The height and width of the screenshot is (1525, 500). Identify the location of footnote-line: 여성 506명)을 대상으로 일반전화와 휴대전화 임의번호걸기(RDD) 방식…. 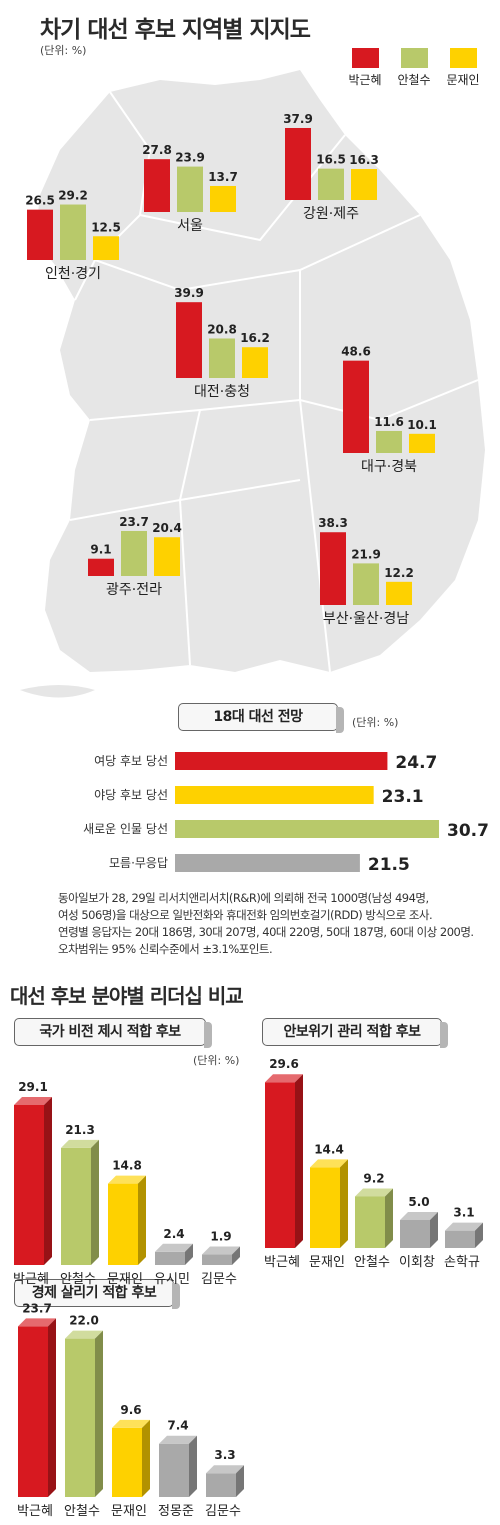
(245, 915).